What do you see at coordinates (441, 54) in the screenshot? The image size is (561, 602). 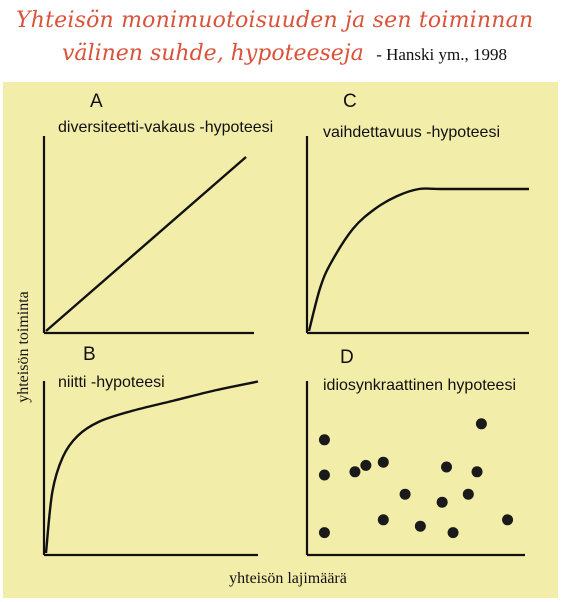 I see `citation: - Hanski ym., 1998` at bounding box center [441, 54].